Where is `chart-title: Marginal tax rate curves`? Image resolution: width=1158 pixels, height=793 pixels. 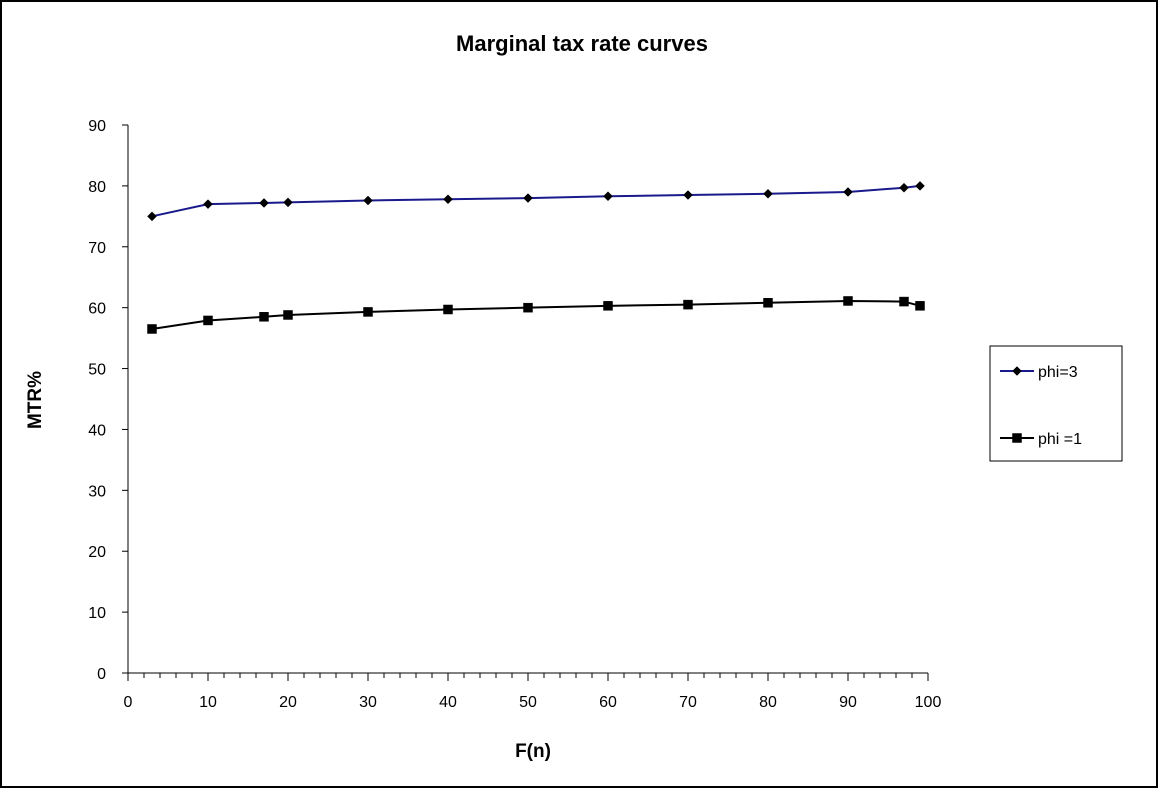
chart-title: Marginal tax rate curves is located at coordinates (582, 43).